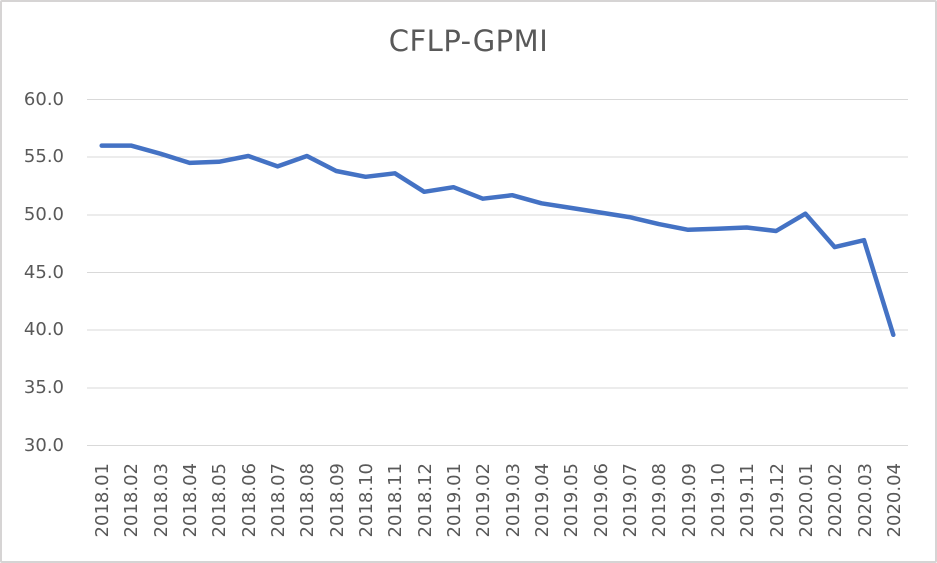 The width and height of the screenshot is (937, 563). What do you see at coordinates (132, 500) in the screenshot?
I see `x-tick-label: 2018.02` at bounding box center [132, 500].